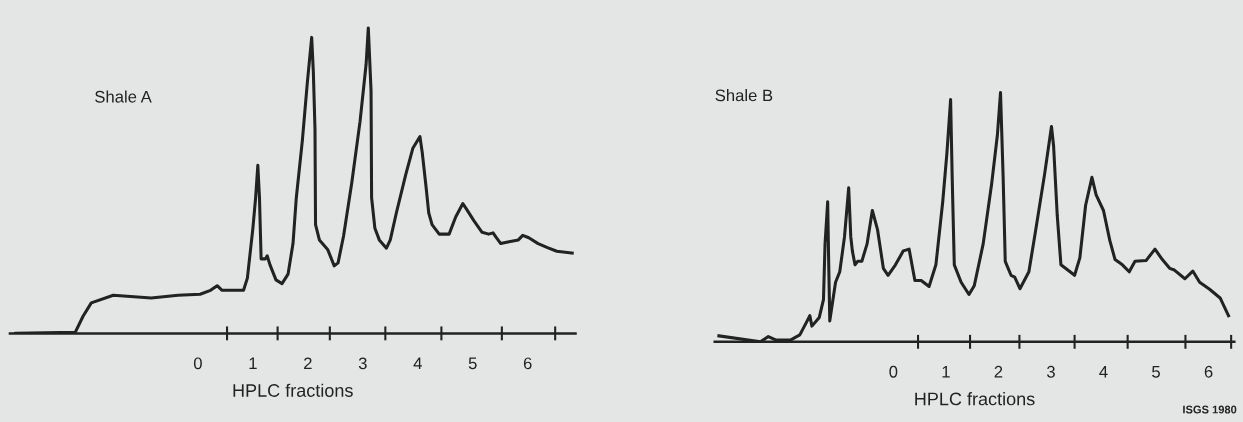  I want to click on text: Shale A, so click(123, 96).